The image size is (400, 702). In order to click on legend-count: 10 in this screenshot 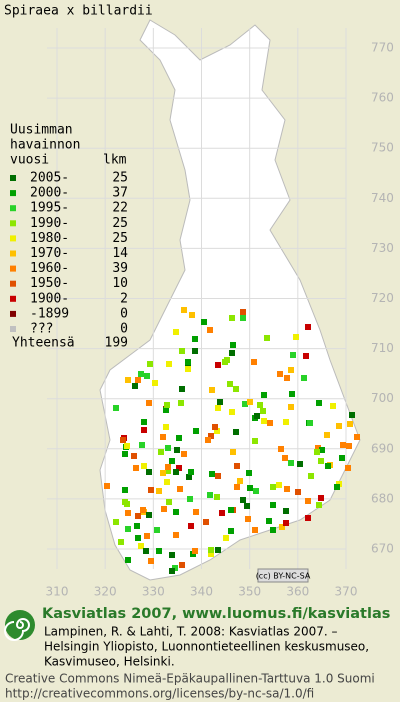, I will do `click(120, 283)`.